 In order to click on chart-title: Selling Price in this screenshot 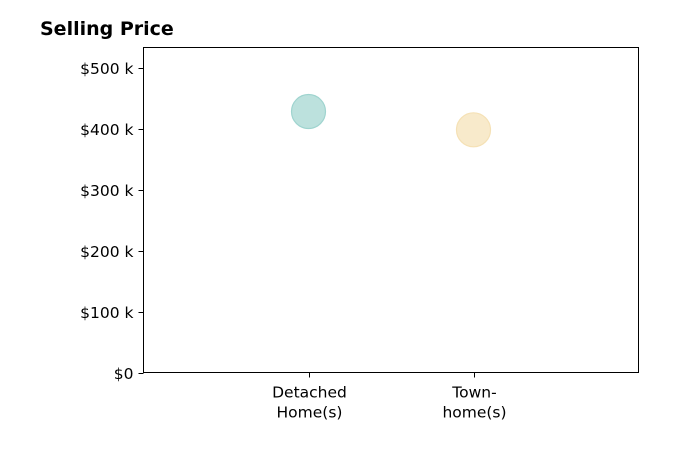, I will do `click(107, 29)`.